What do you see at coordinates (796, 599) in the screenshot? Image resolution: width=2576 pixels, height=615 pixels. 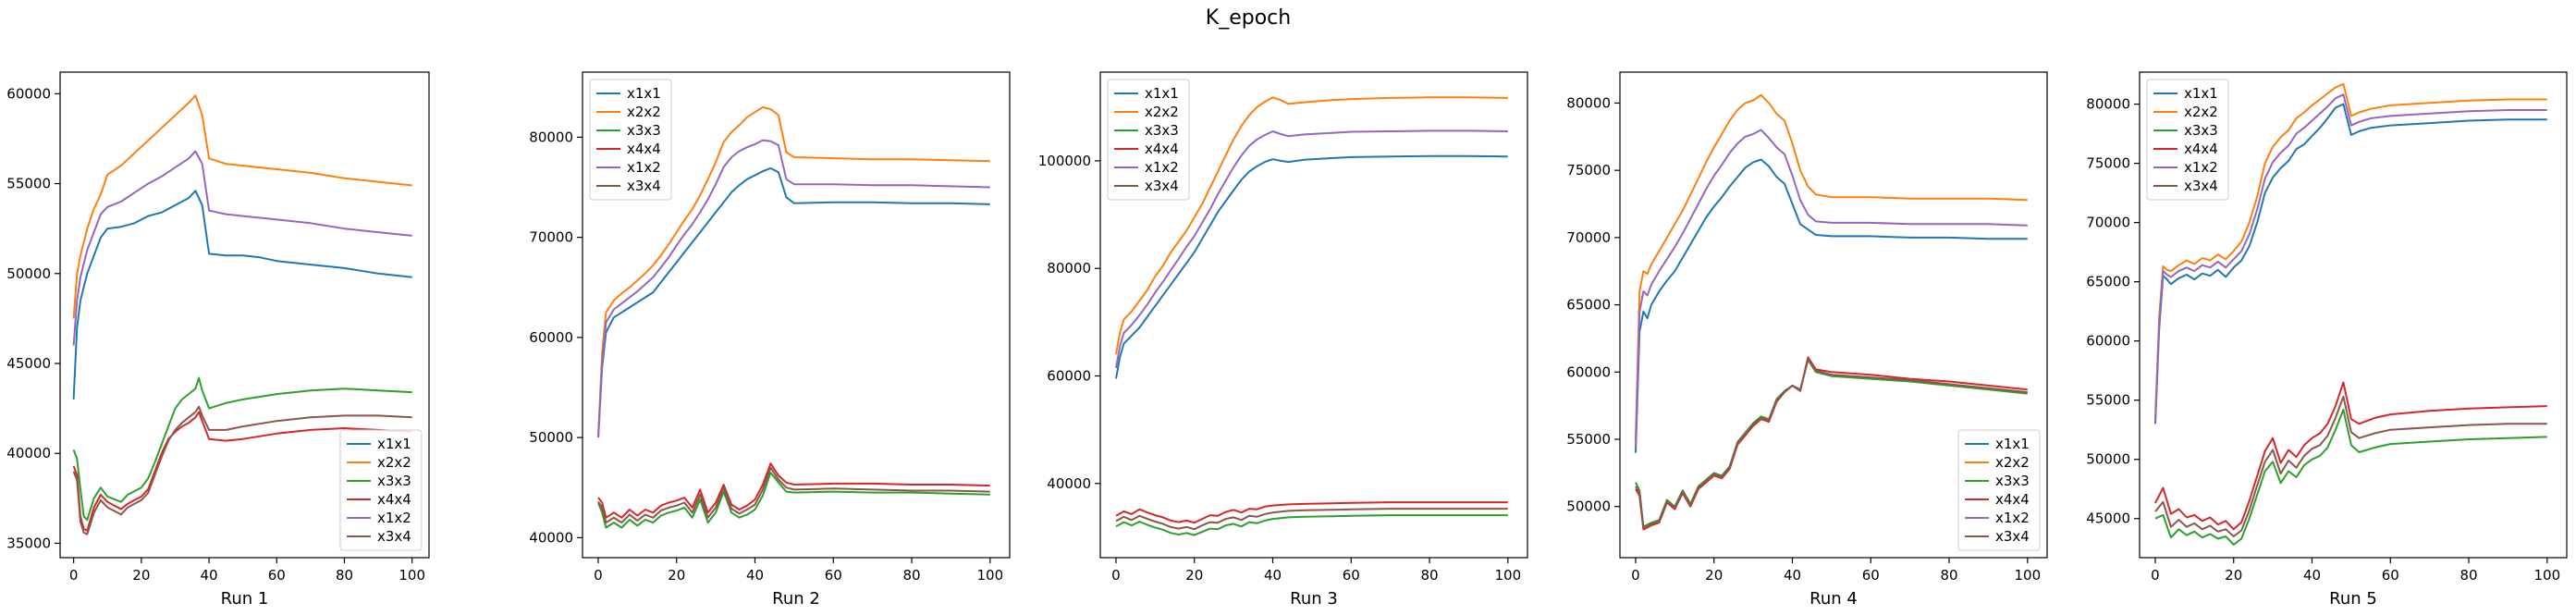 I see `x-axis-label: Run 2` at bounding box center [796, 599].